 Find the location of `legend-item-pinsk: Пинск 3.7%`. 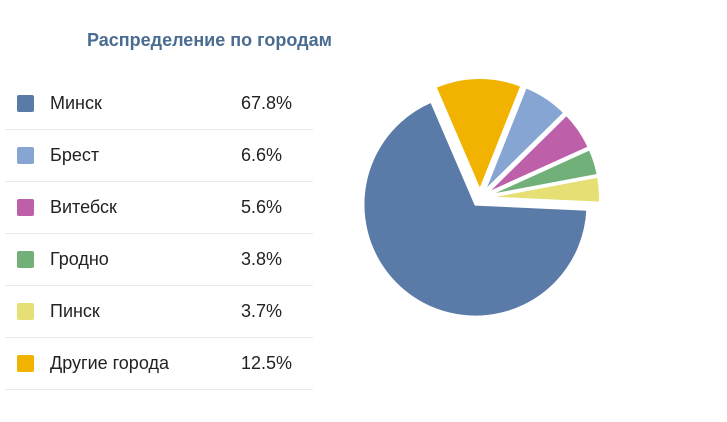

legend-item-pinsk: Пинск 3.7% is located at coordinates (159, 312).